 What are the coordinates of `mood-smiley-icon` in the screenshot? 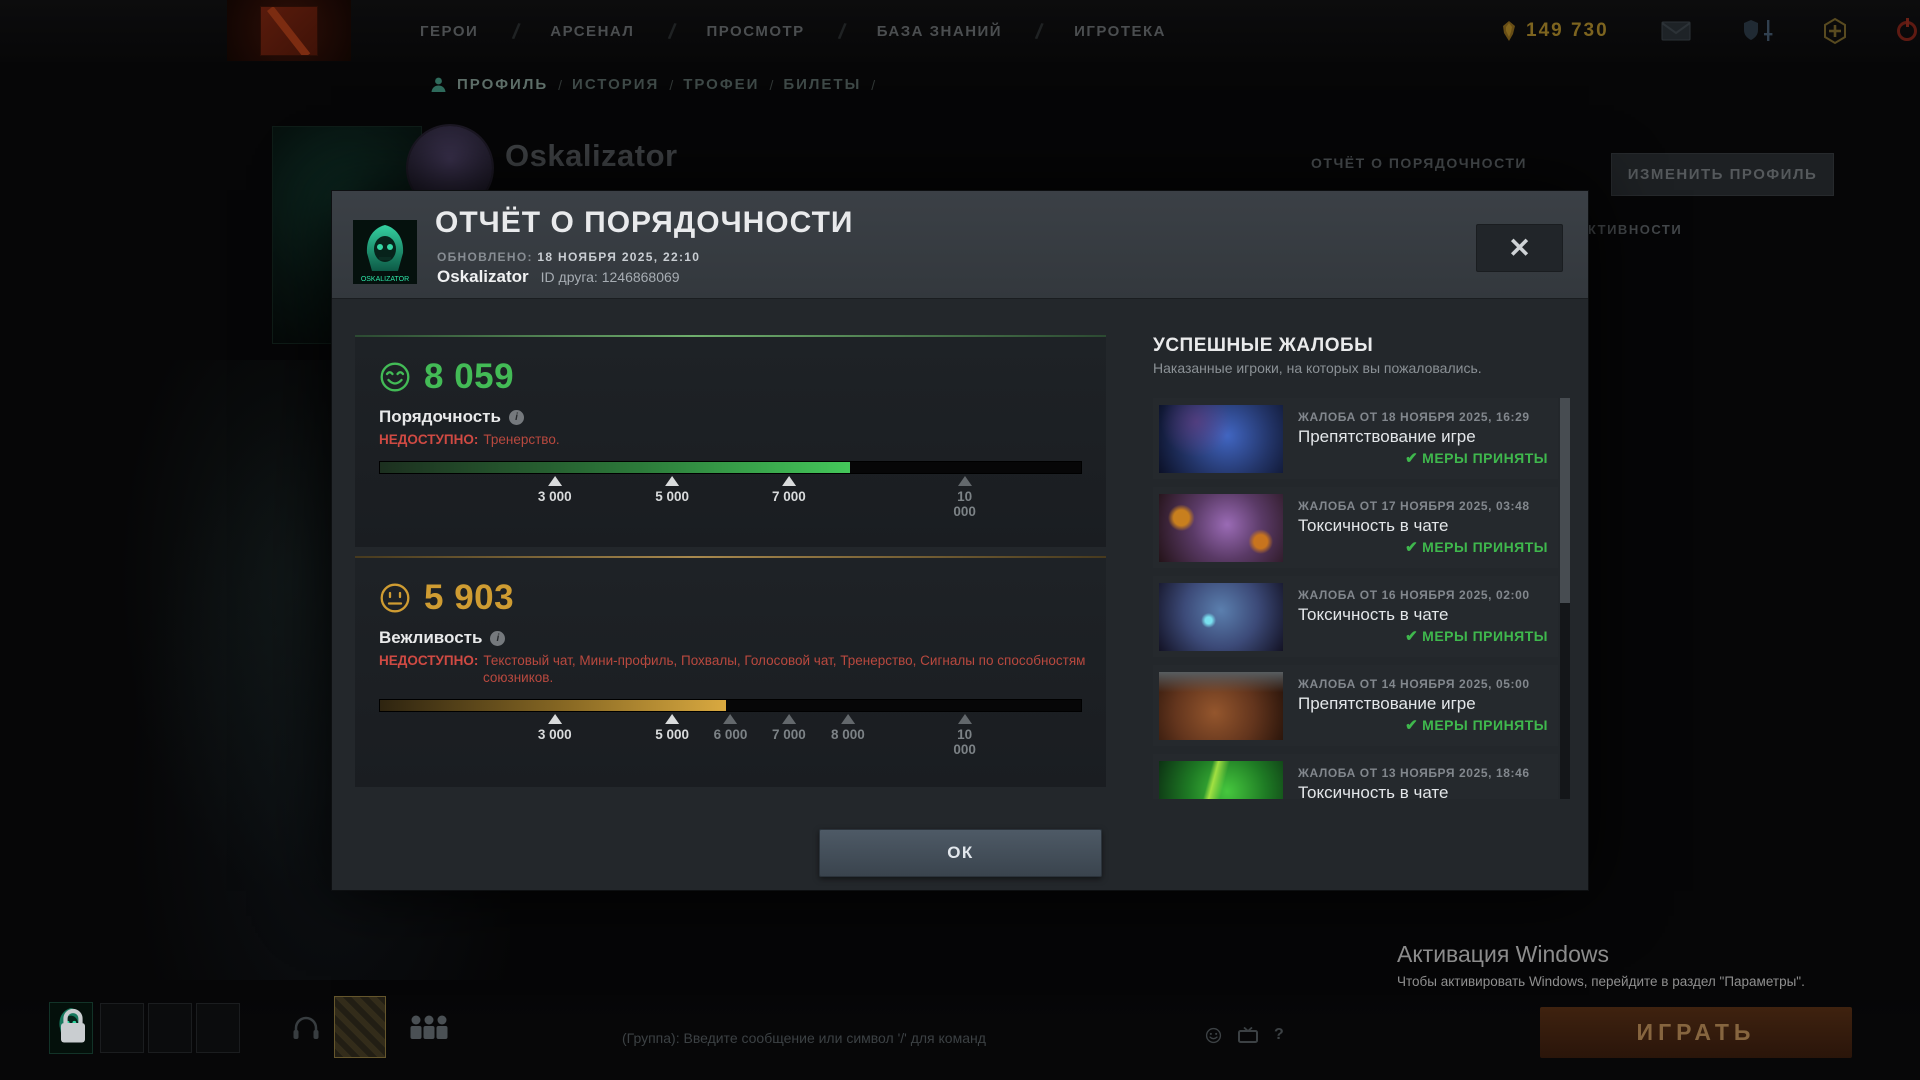 It's located at (395, 598).